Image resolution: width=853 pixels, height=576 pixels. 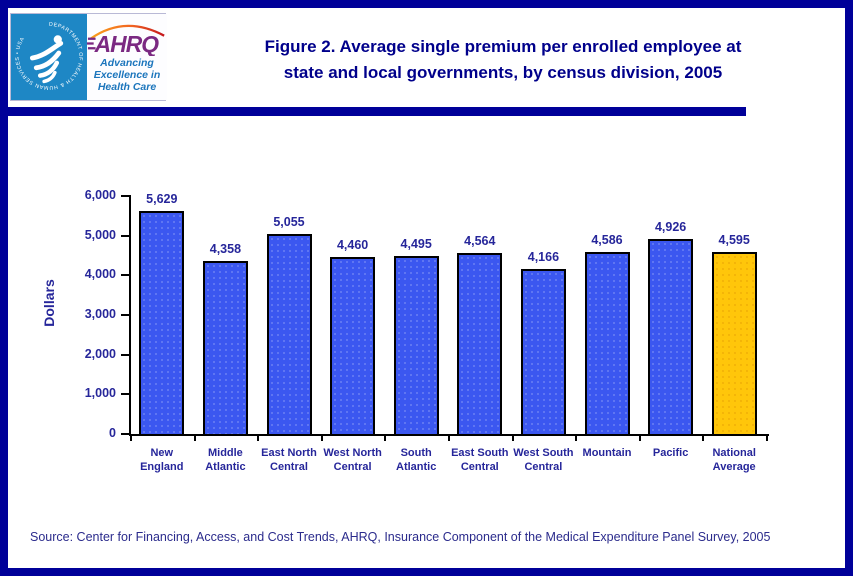 I want to click on svg-text: AHRQ, so click(x=127, y=43).